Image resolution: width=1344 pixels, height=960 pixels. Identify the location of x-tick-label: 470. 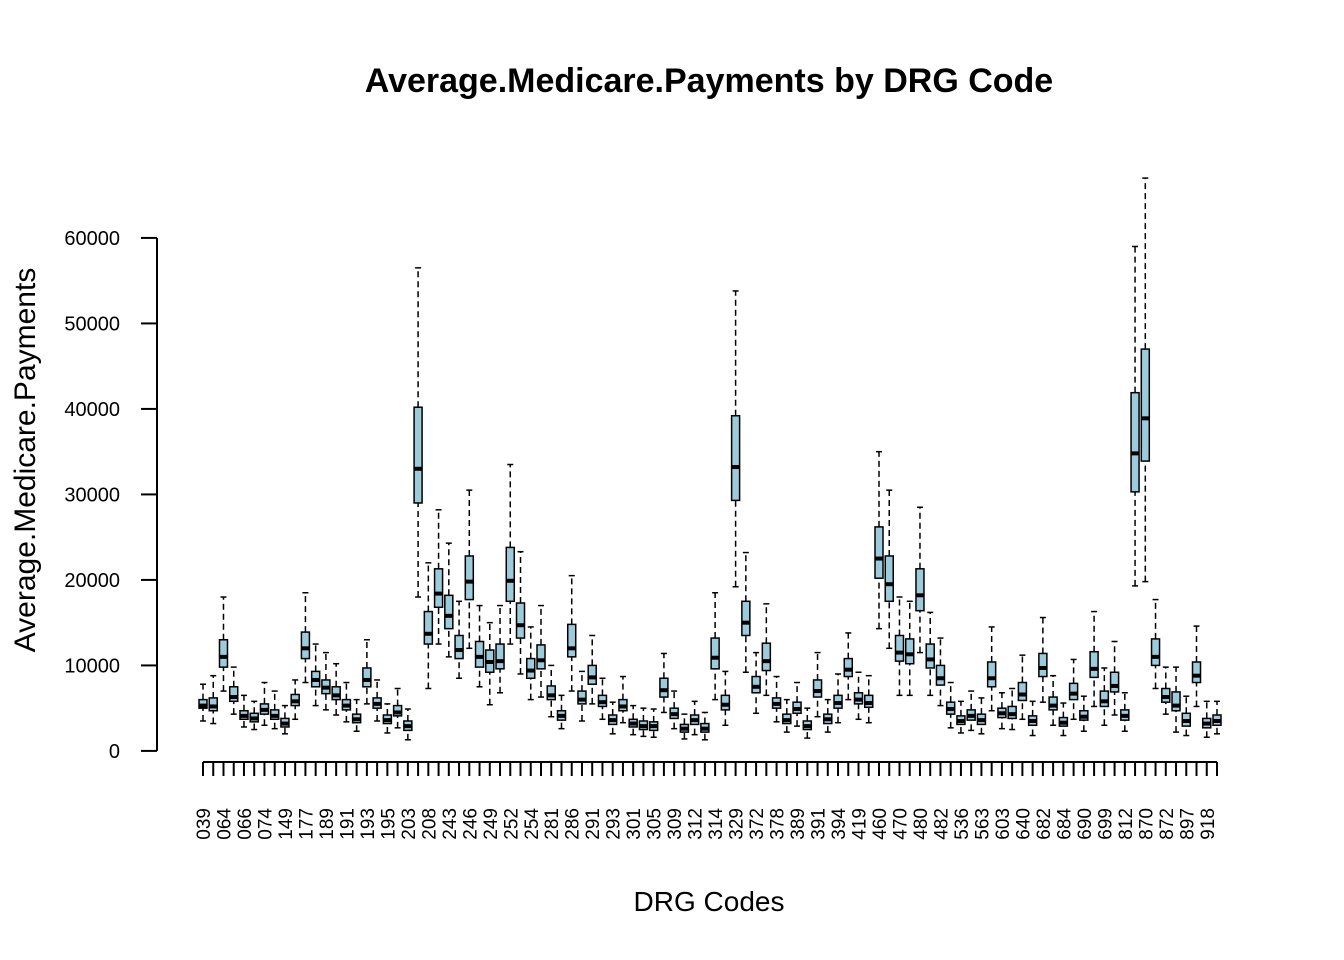
(900, 824).